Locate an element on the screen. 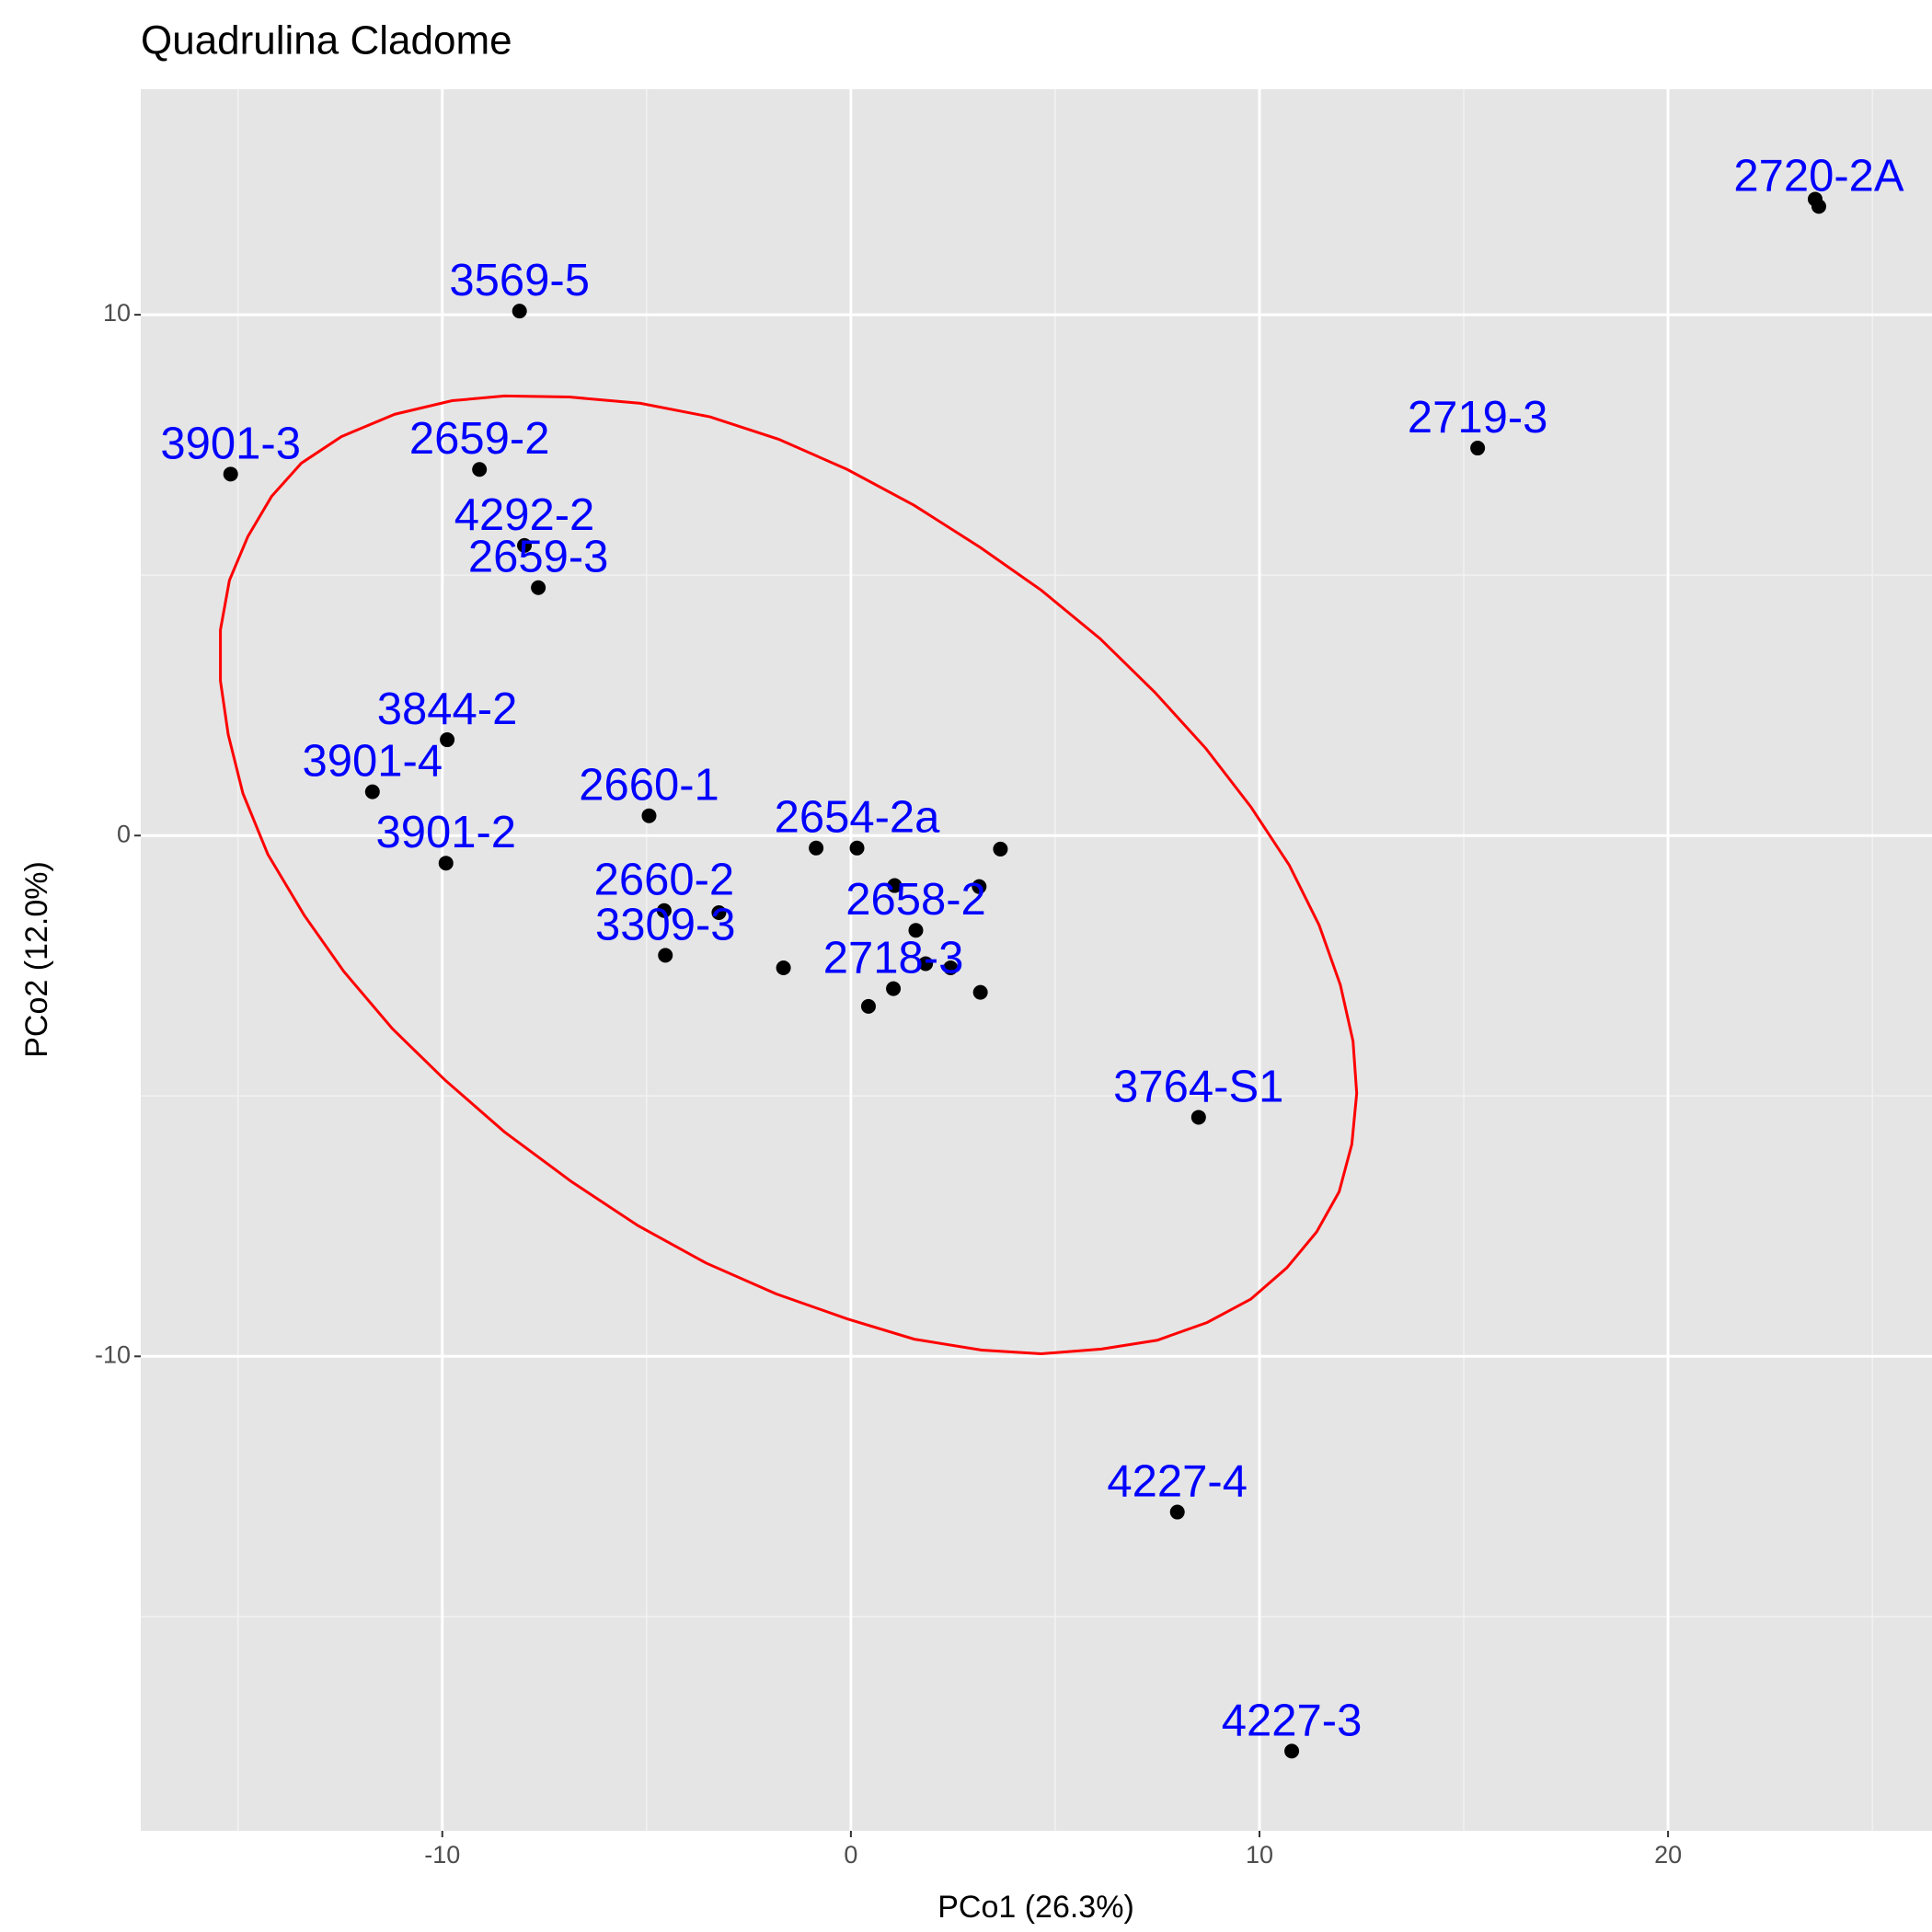  point-label: 4227-3 is located at coordinates (1292, 1720).